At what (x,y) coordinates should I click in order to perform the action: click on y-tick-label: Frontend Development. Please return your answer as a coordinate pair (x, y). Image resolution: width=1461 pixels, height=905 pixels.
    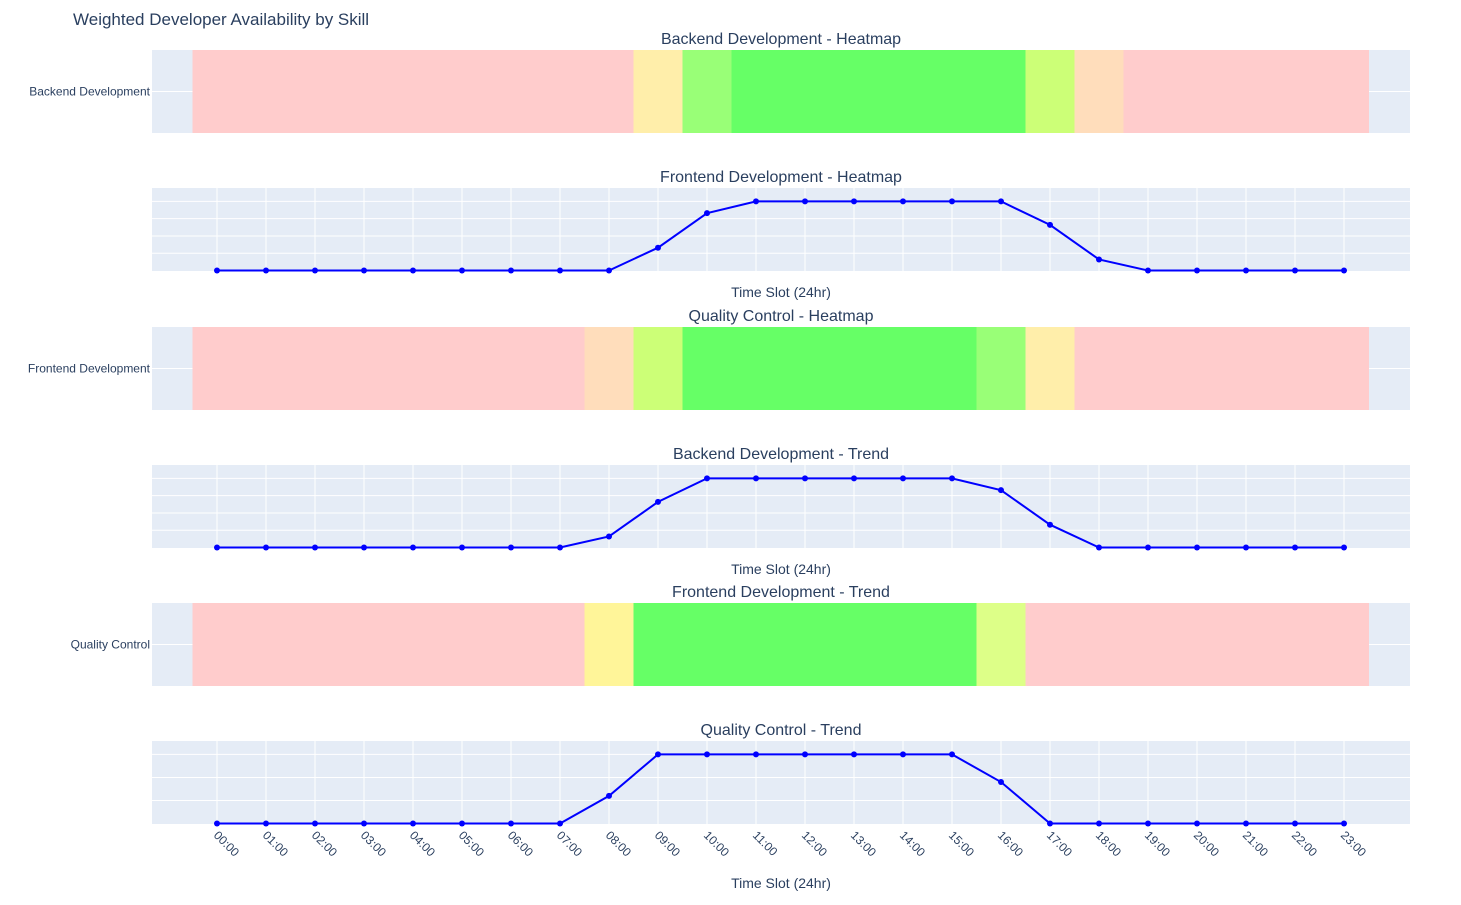
    Looking at the image, I should click on (89, 369).